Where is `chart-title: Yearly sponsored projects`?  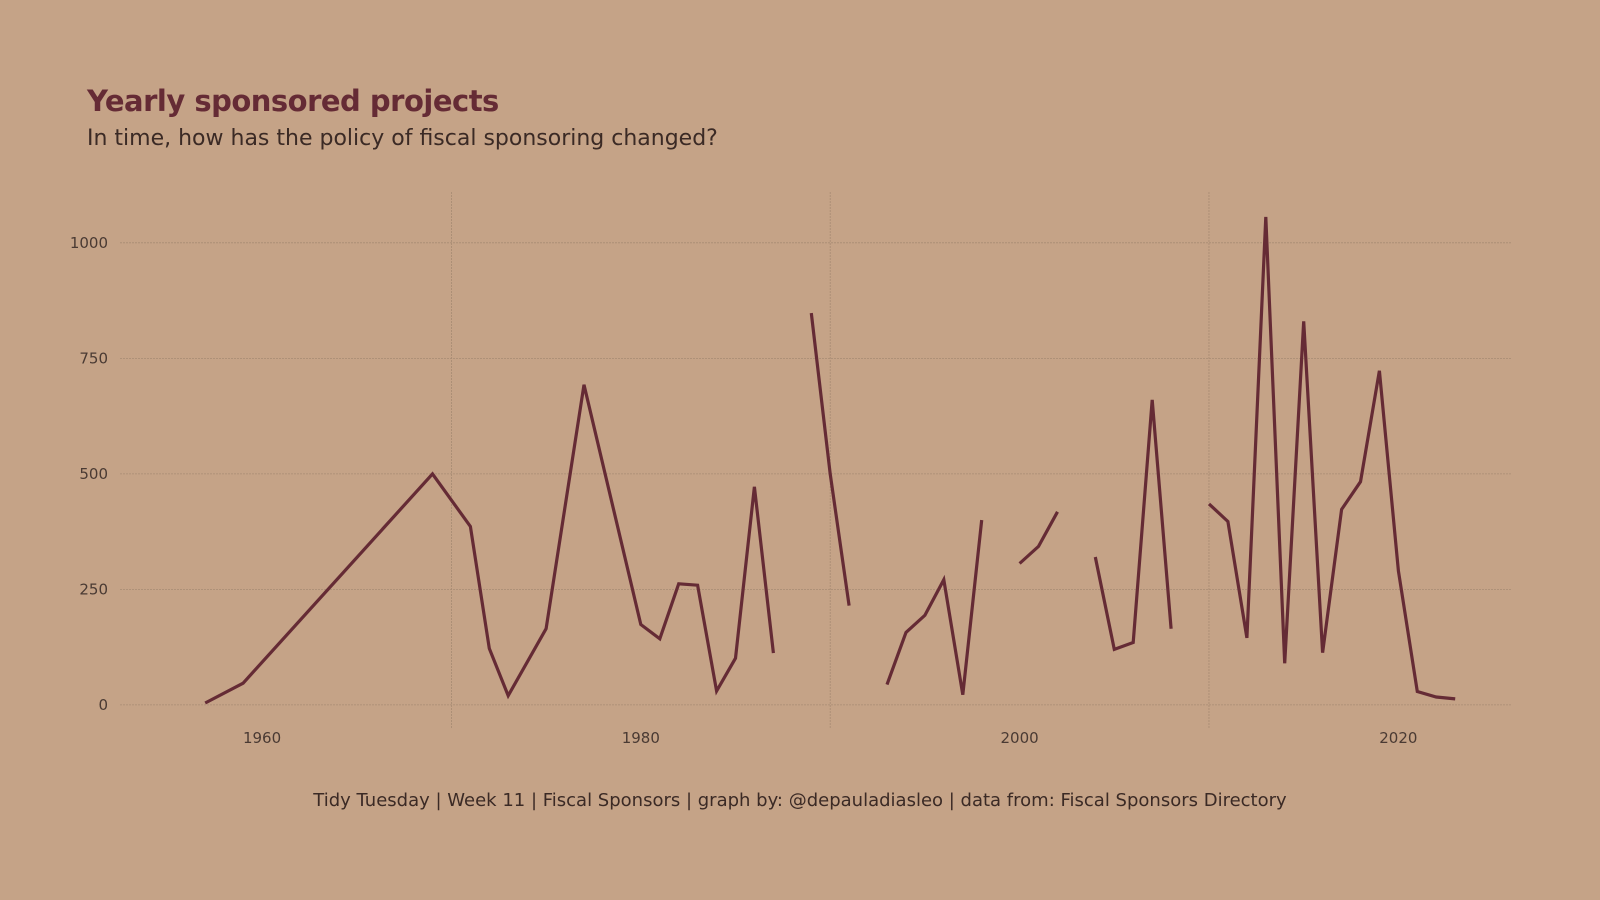 chart-title: Yearly sponsored projects is located at coordinates (293, 101).